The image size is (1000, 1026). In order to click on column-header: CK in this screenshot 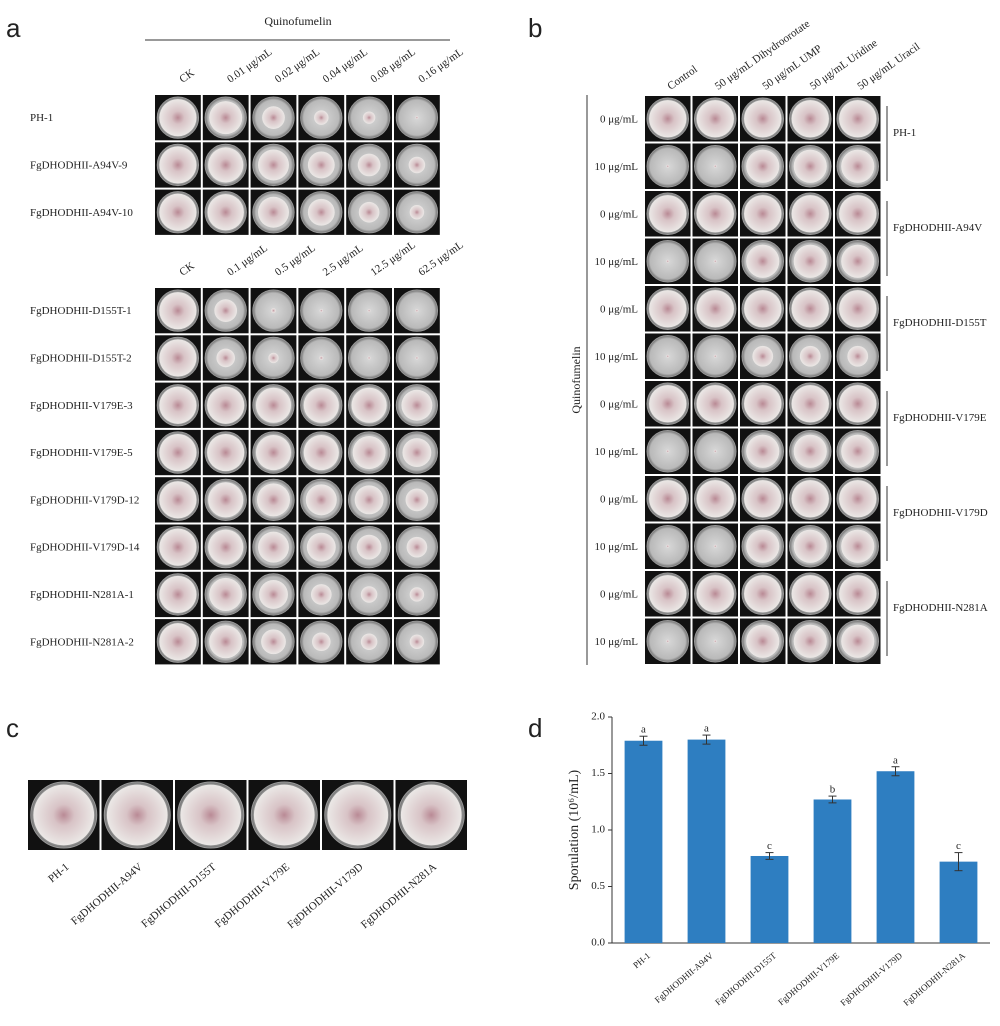, I will do `click(186, 76)`.